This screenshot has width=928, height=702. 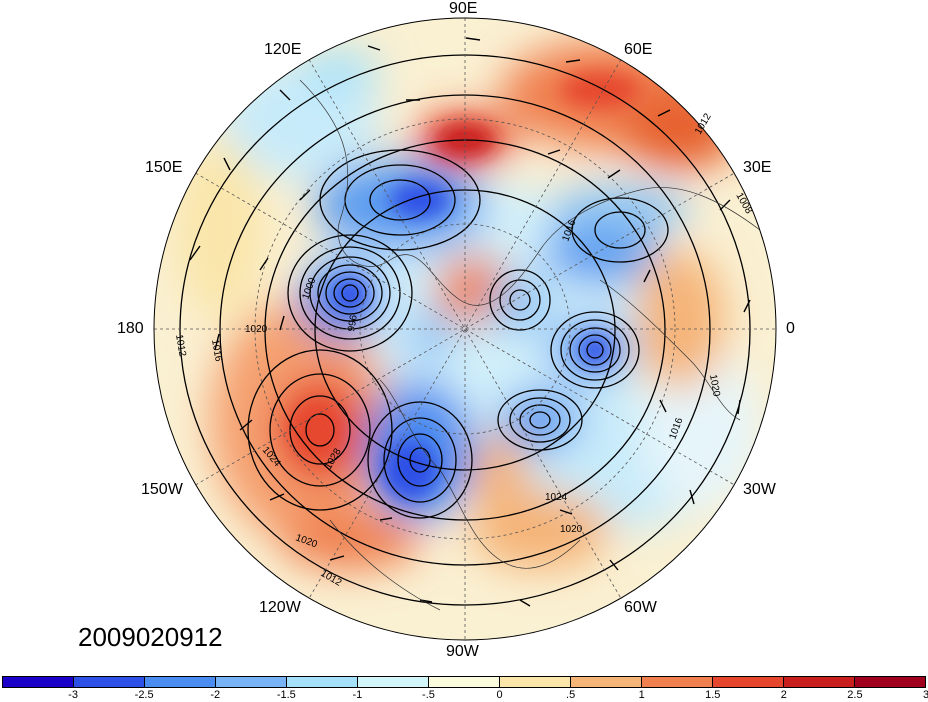 I want to click on colorbar, so click(x=464, y=682).